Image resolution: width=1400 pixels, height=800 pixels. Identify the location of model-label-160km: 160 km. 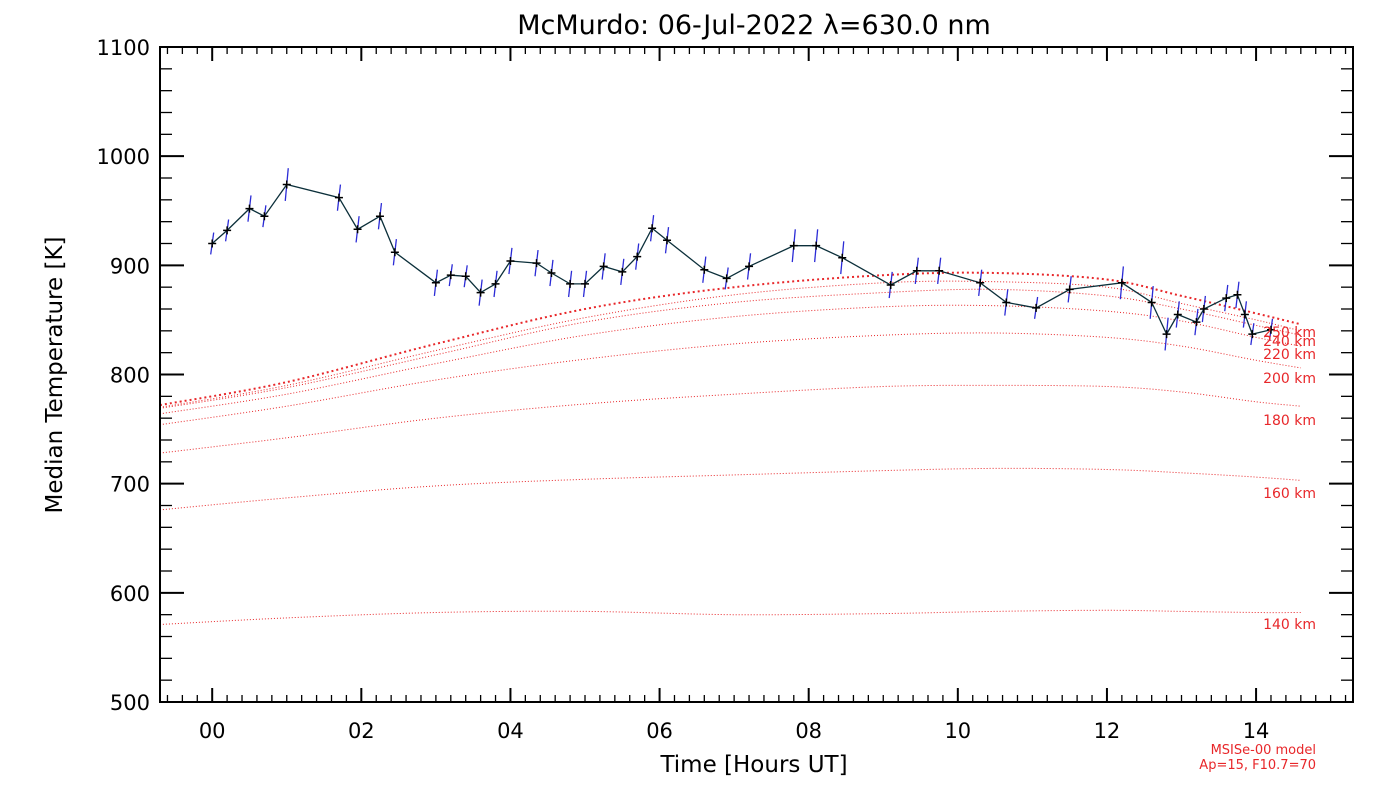
(1289, 494).